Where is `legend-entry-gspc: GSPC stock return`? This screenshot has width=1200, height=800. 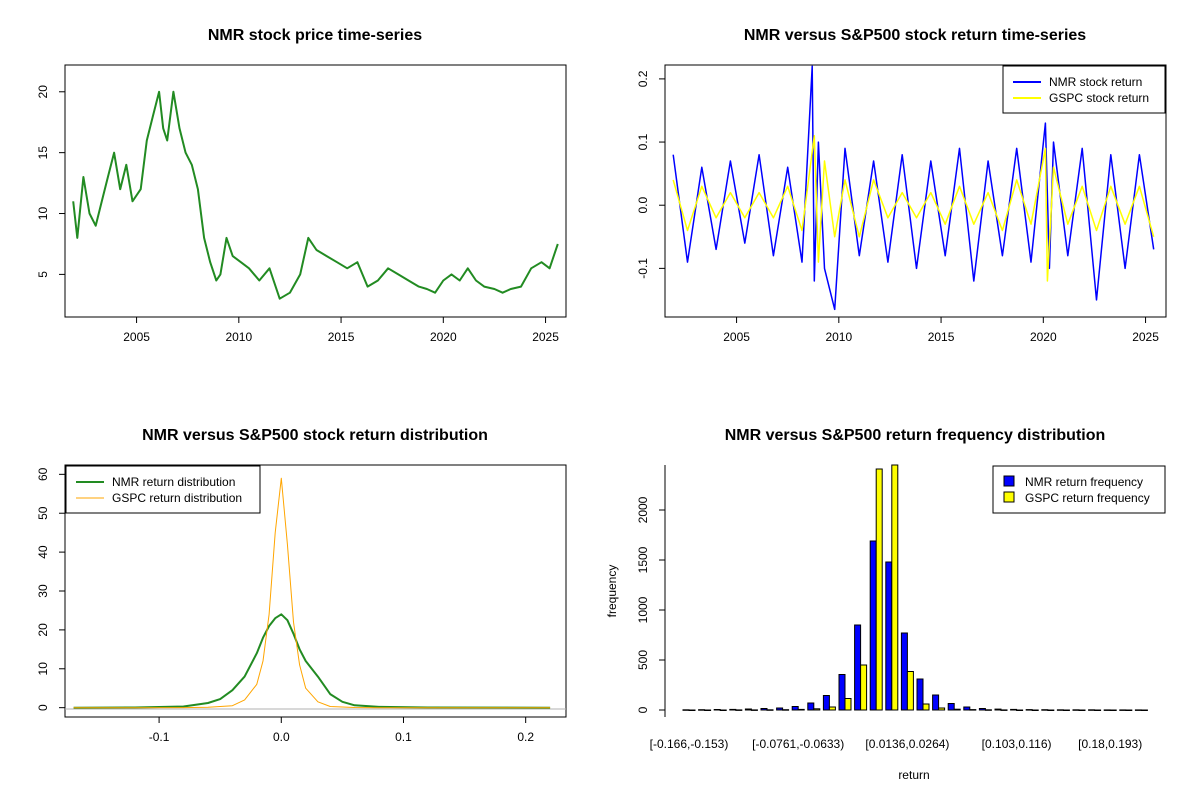 legend-entry-gspc: GSPC stock return is located at coordinates (1099, 98).